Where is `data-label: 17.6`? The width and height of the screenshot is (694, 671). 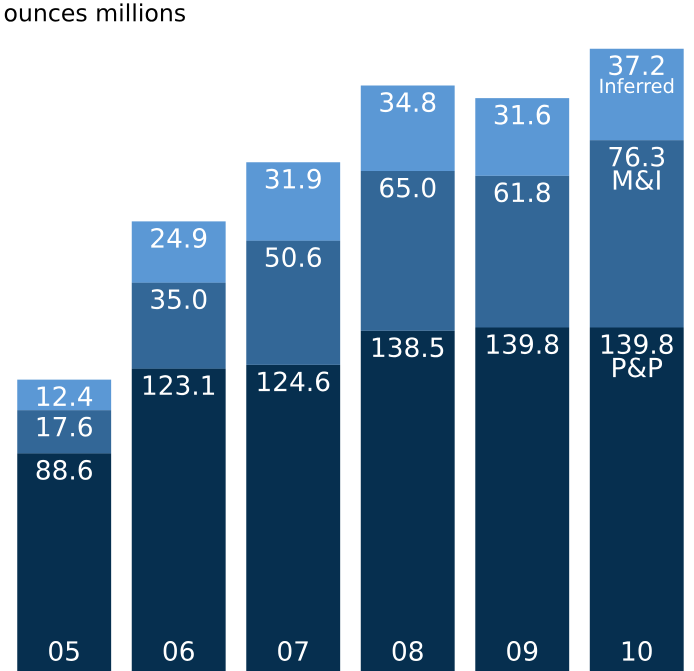 data-label: 17.6 is located at coordinates (65, 426).